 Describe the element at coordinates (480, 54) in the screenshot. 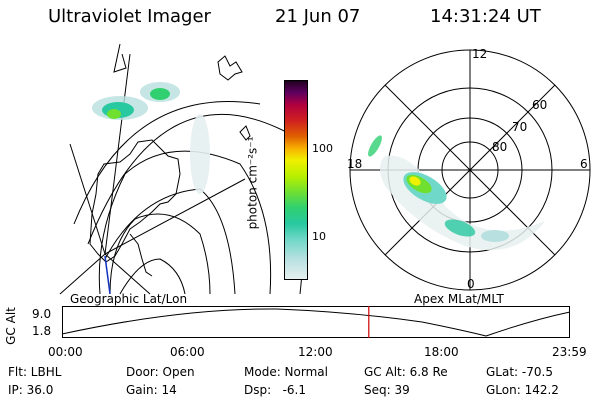

I see `mlt-label-12: 12` at that location.